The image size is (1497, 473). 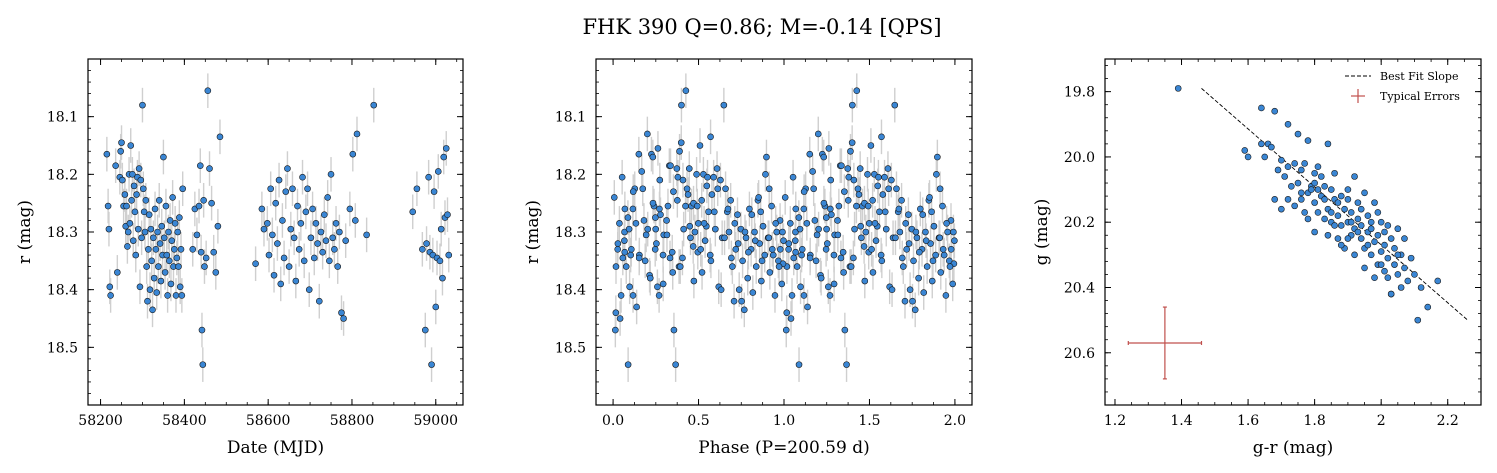 I want to click on x-tick-label: 1.2, so click(x=1115, y=421).